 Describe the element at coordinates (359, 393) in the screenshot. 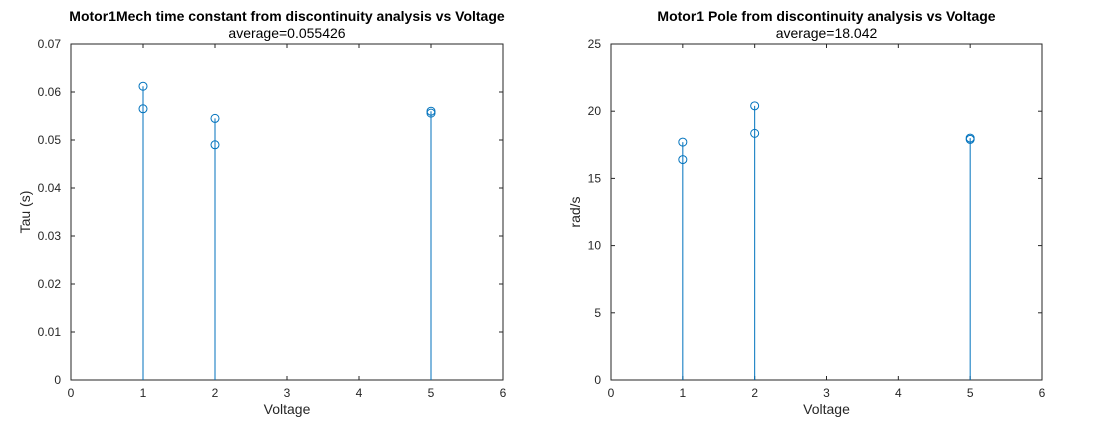

I see `chart1-x-tick-label: 4` at that location.